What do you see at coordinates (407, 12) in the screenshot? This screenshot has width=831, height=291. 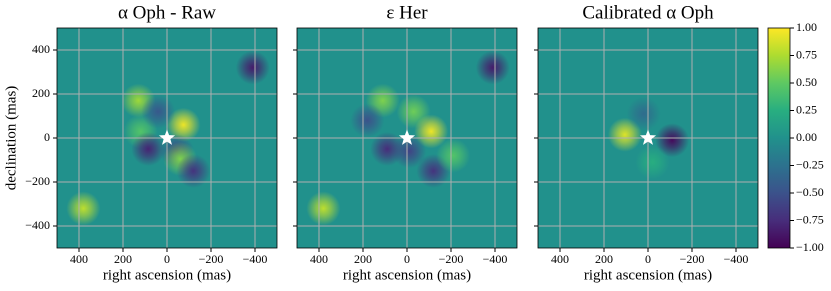 I see `panel-title: ε Her` at bounding box center [407, 12].